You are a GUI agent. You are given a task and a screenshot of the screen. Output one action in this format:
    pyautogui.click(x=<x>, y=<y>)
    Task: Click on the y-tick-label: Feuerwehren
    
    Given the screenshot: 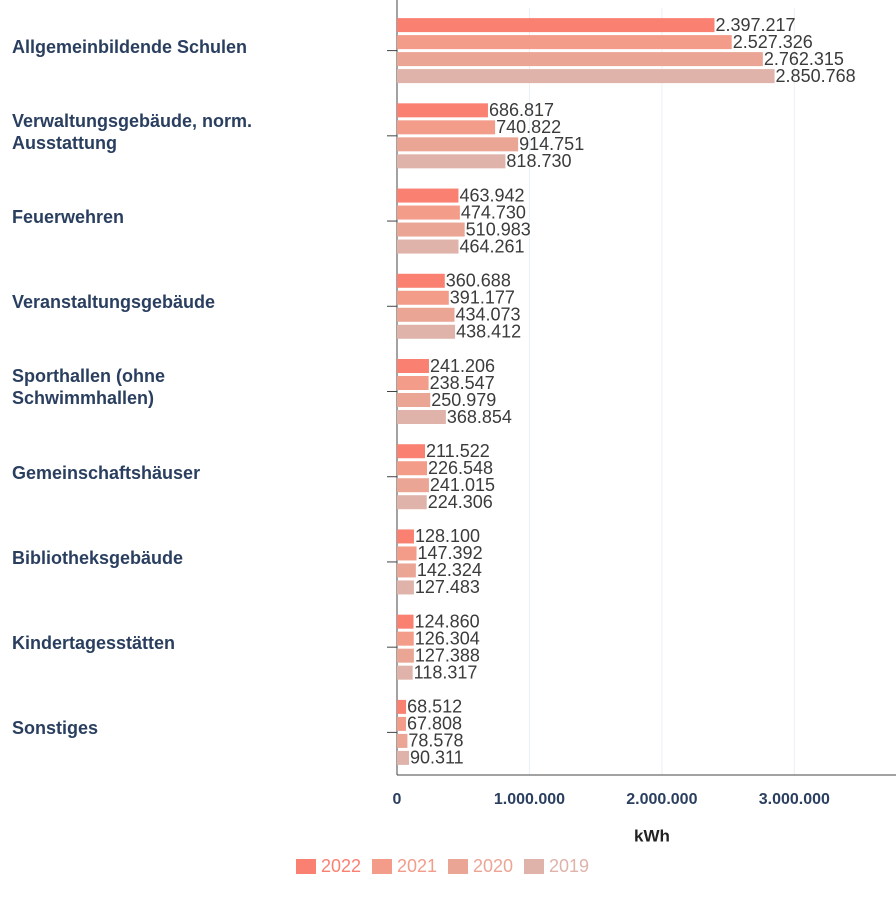 What is the action you would take?
    pyautogui.click(x=68, y=217)
    